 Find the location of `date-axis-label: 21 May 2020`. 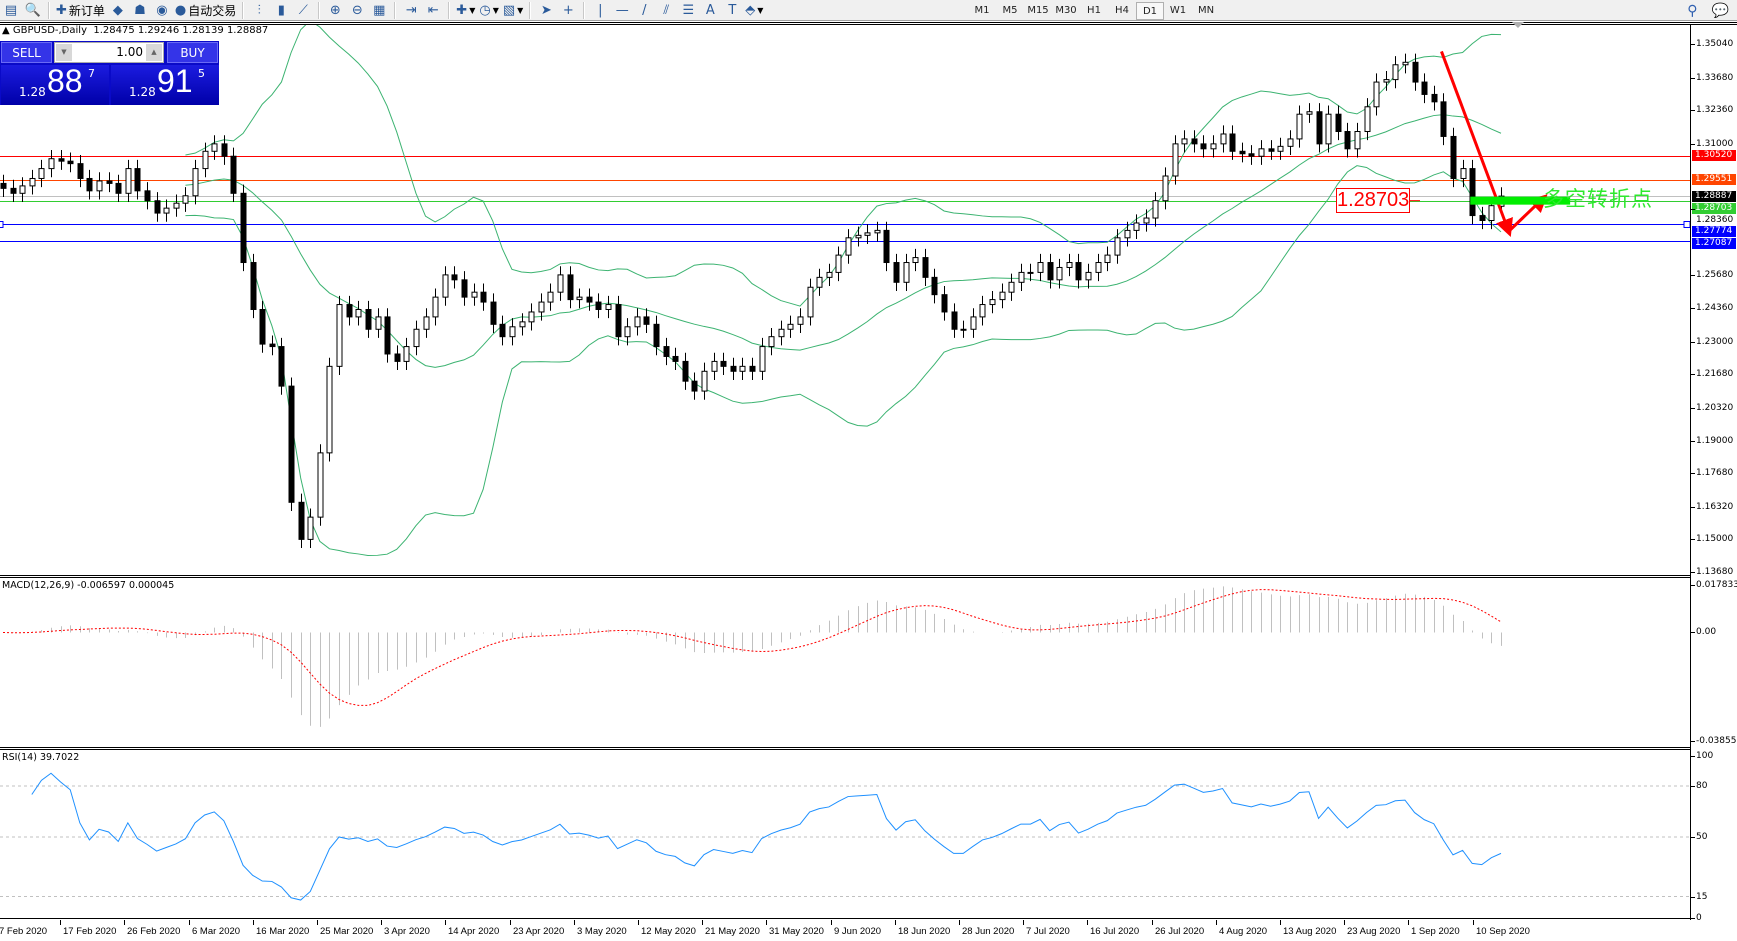

date-axis-label: 21 May 2020 is located at coordinates (732, 931).